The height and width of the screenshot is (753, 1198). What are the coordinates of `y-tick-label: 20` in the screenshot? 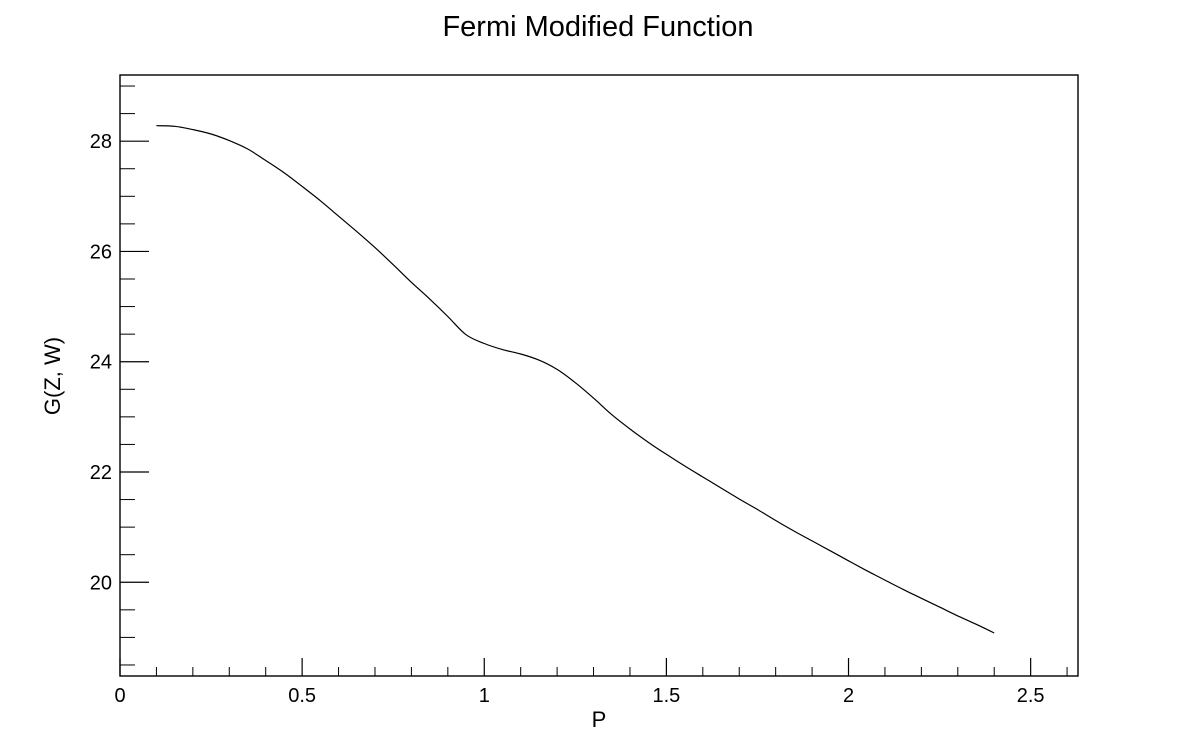 It's located at (101, 583).